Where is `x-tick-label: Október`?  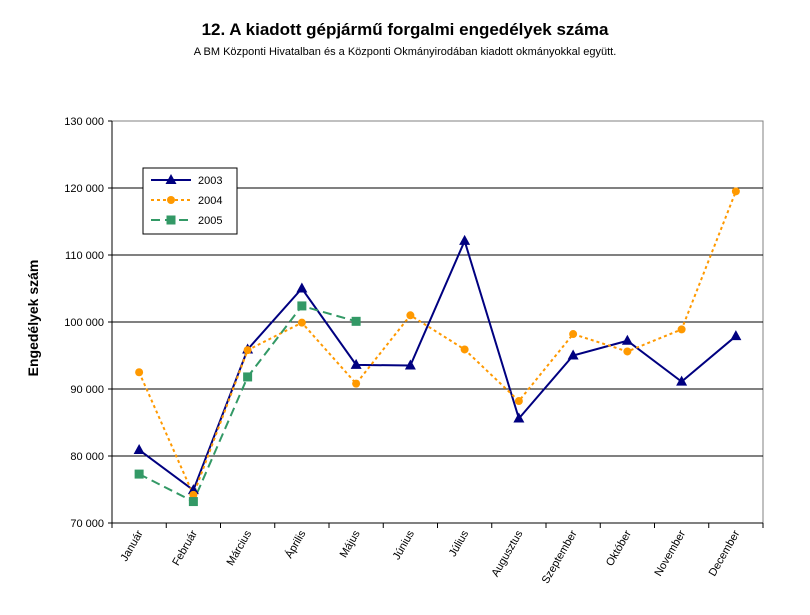 x-tick-label: Október is located at coordinates (619, 548).